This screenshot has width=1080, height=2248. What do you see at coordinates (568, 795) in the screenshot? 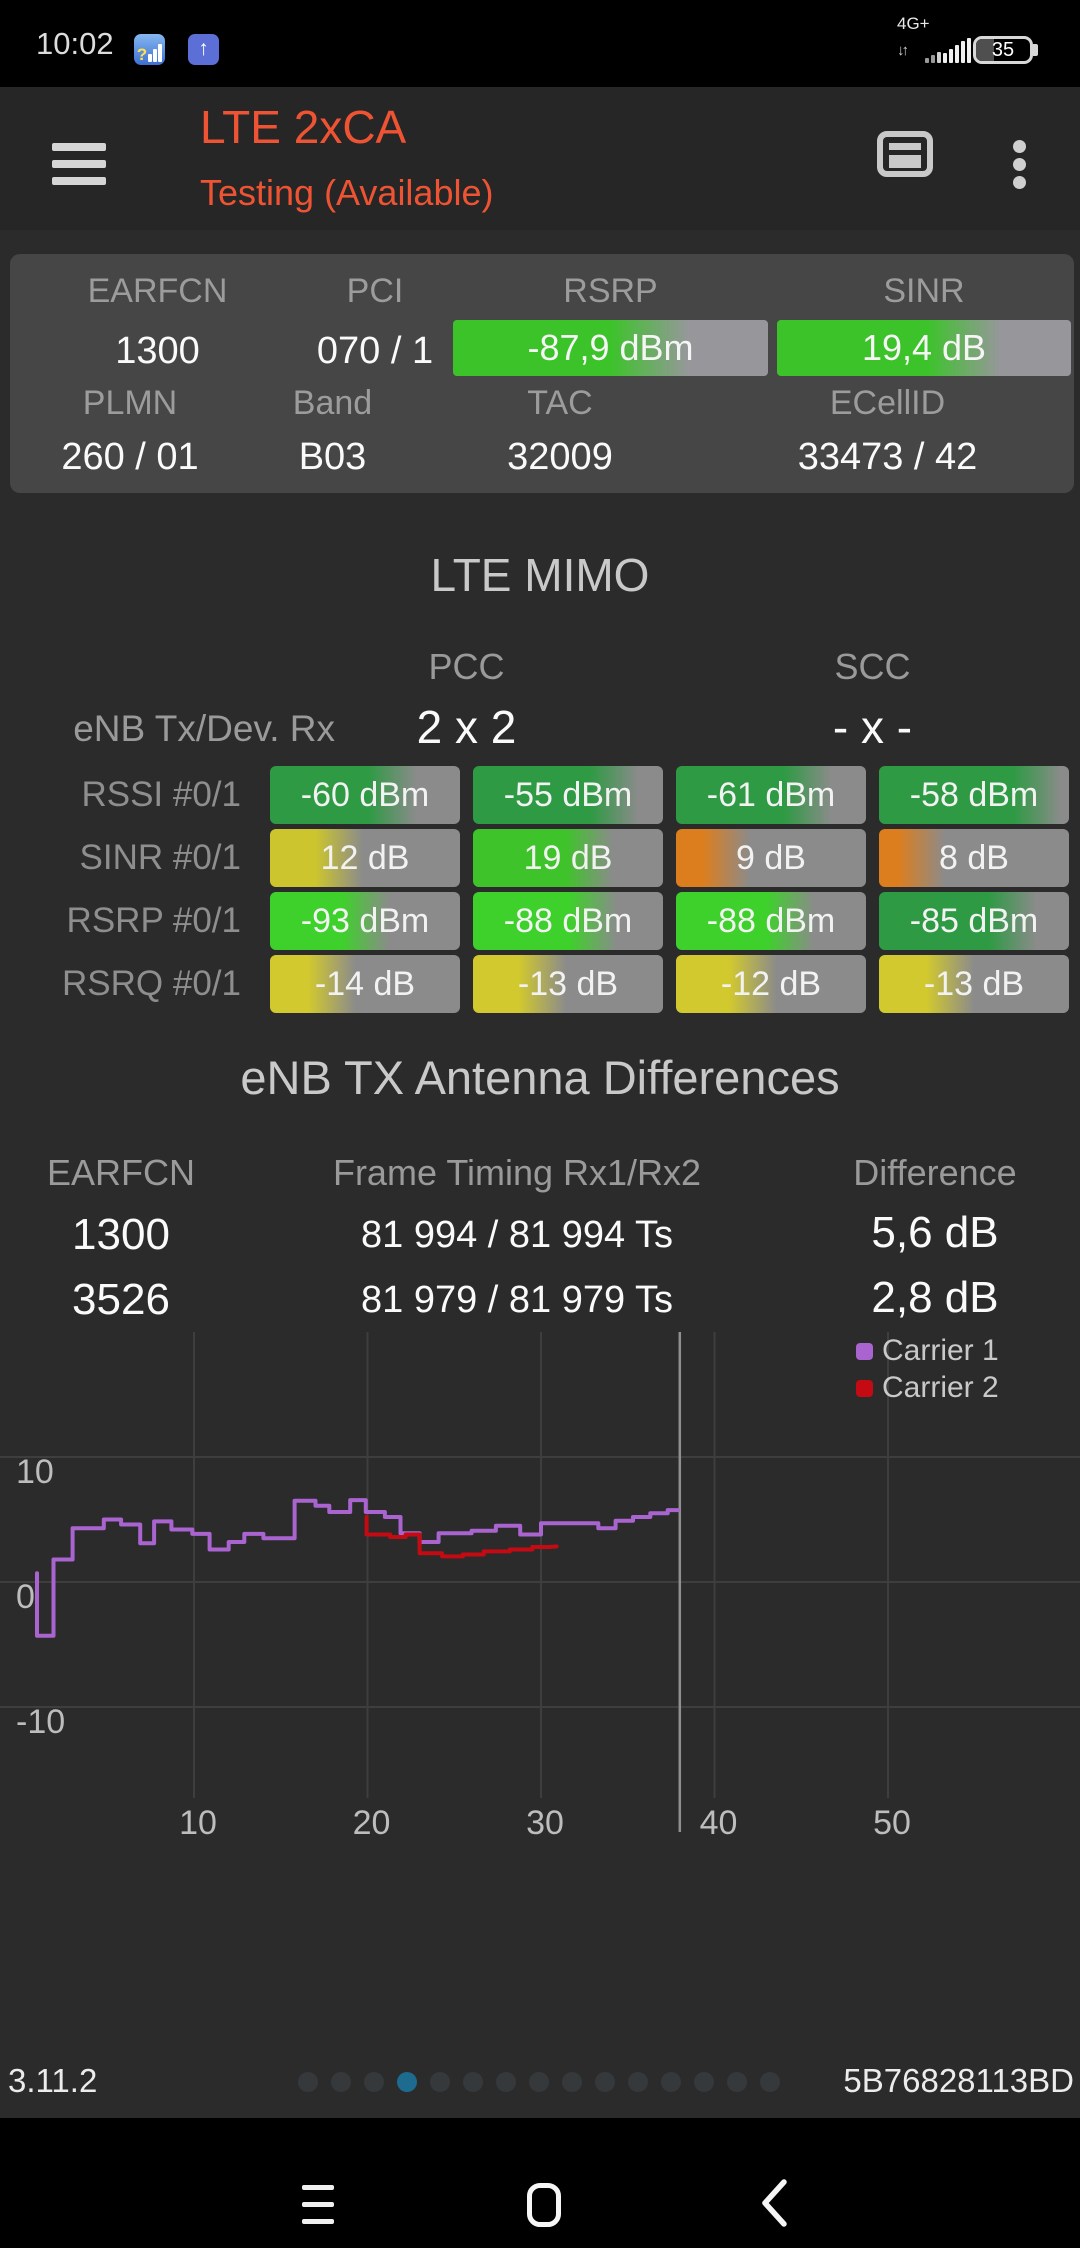
I see `mimo-gauge-cell: -55 dBm` at bounding box center [568, 795].